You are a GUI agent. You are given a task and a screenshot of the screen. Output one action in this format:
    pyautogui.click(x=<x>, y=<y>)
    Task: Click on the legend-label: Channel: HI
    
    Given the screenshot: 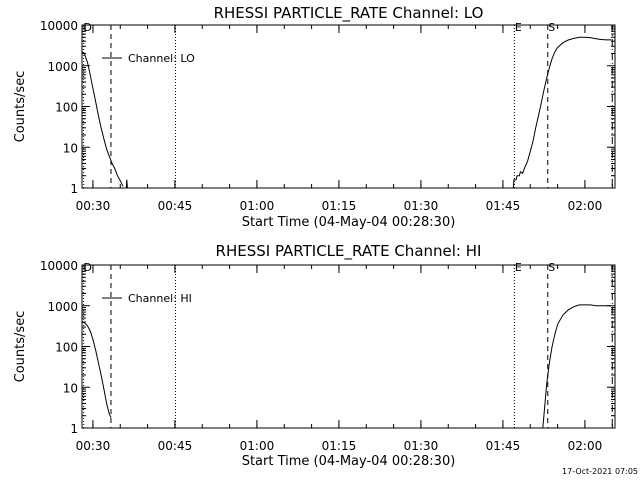 What is the action you would take?
    pyautogui.click(x=160, y=298)
    